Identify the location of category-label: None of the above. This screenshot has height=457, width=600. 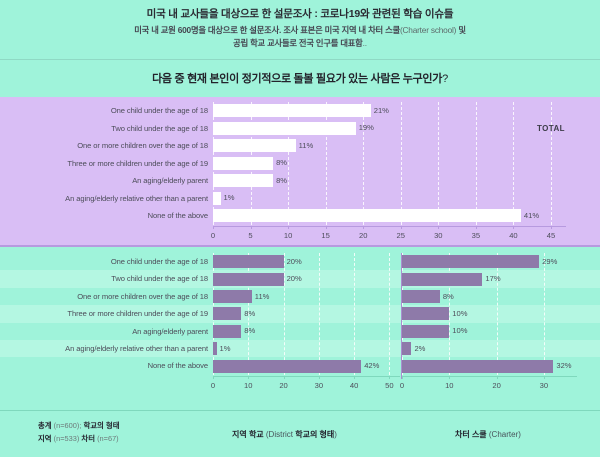
(177, 216).